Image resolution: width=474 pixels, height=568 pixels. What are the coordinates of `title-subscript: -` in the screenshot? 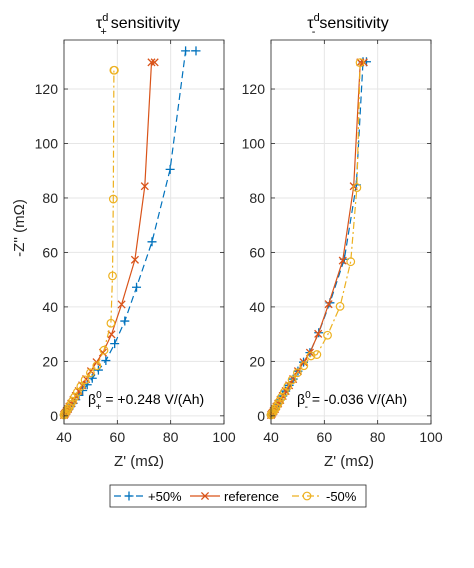 It's located at (314, 32).